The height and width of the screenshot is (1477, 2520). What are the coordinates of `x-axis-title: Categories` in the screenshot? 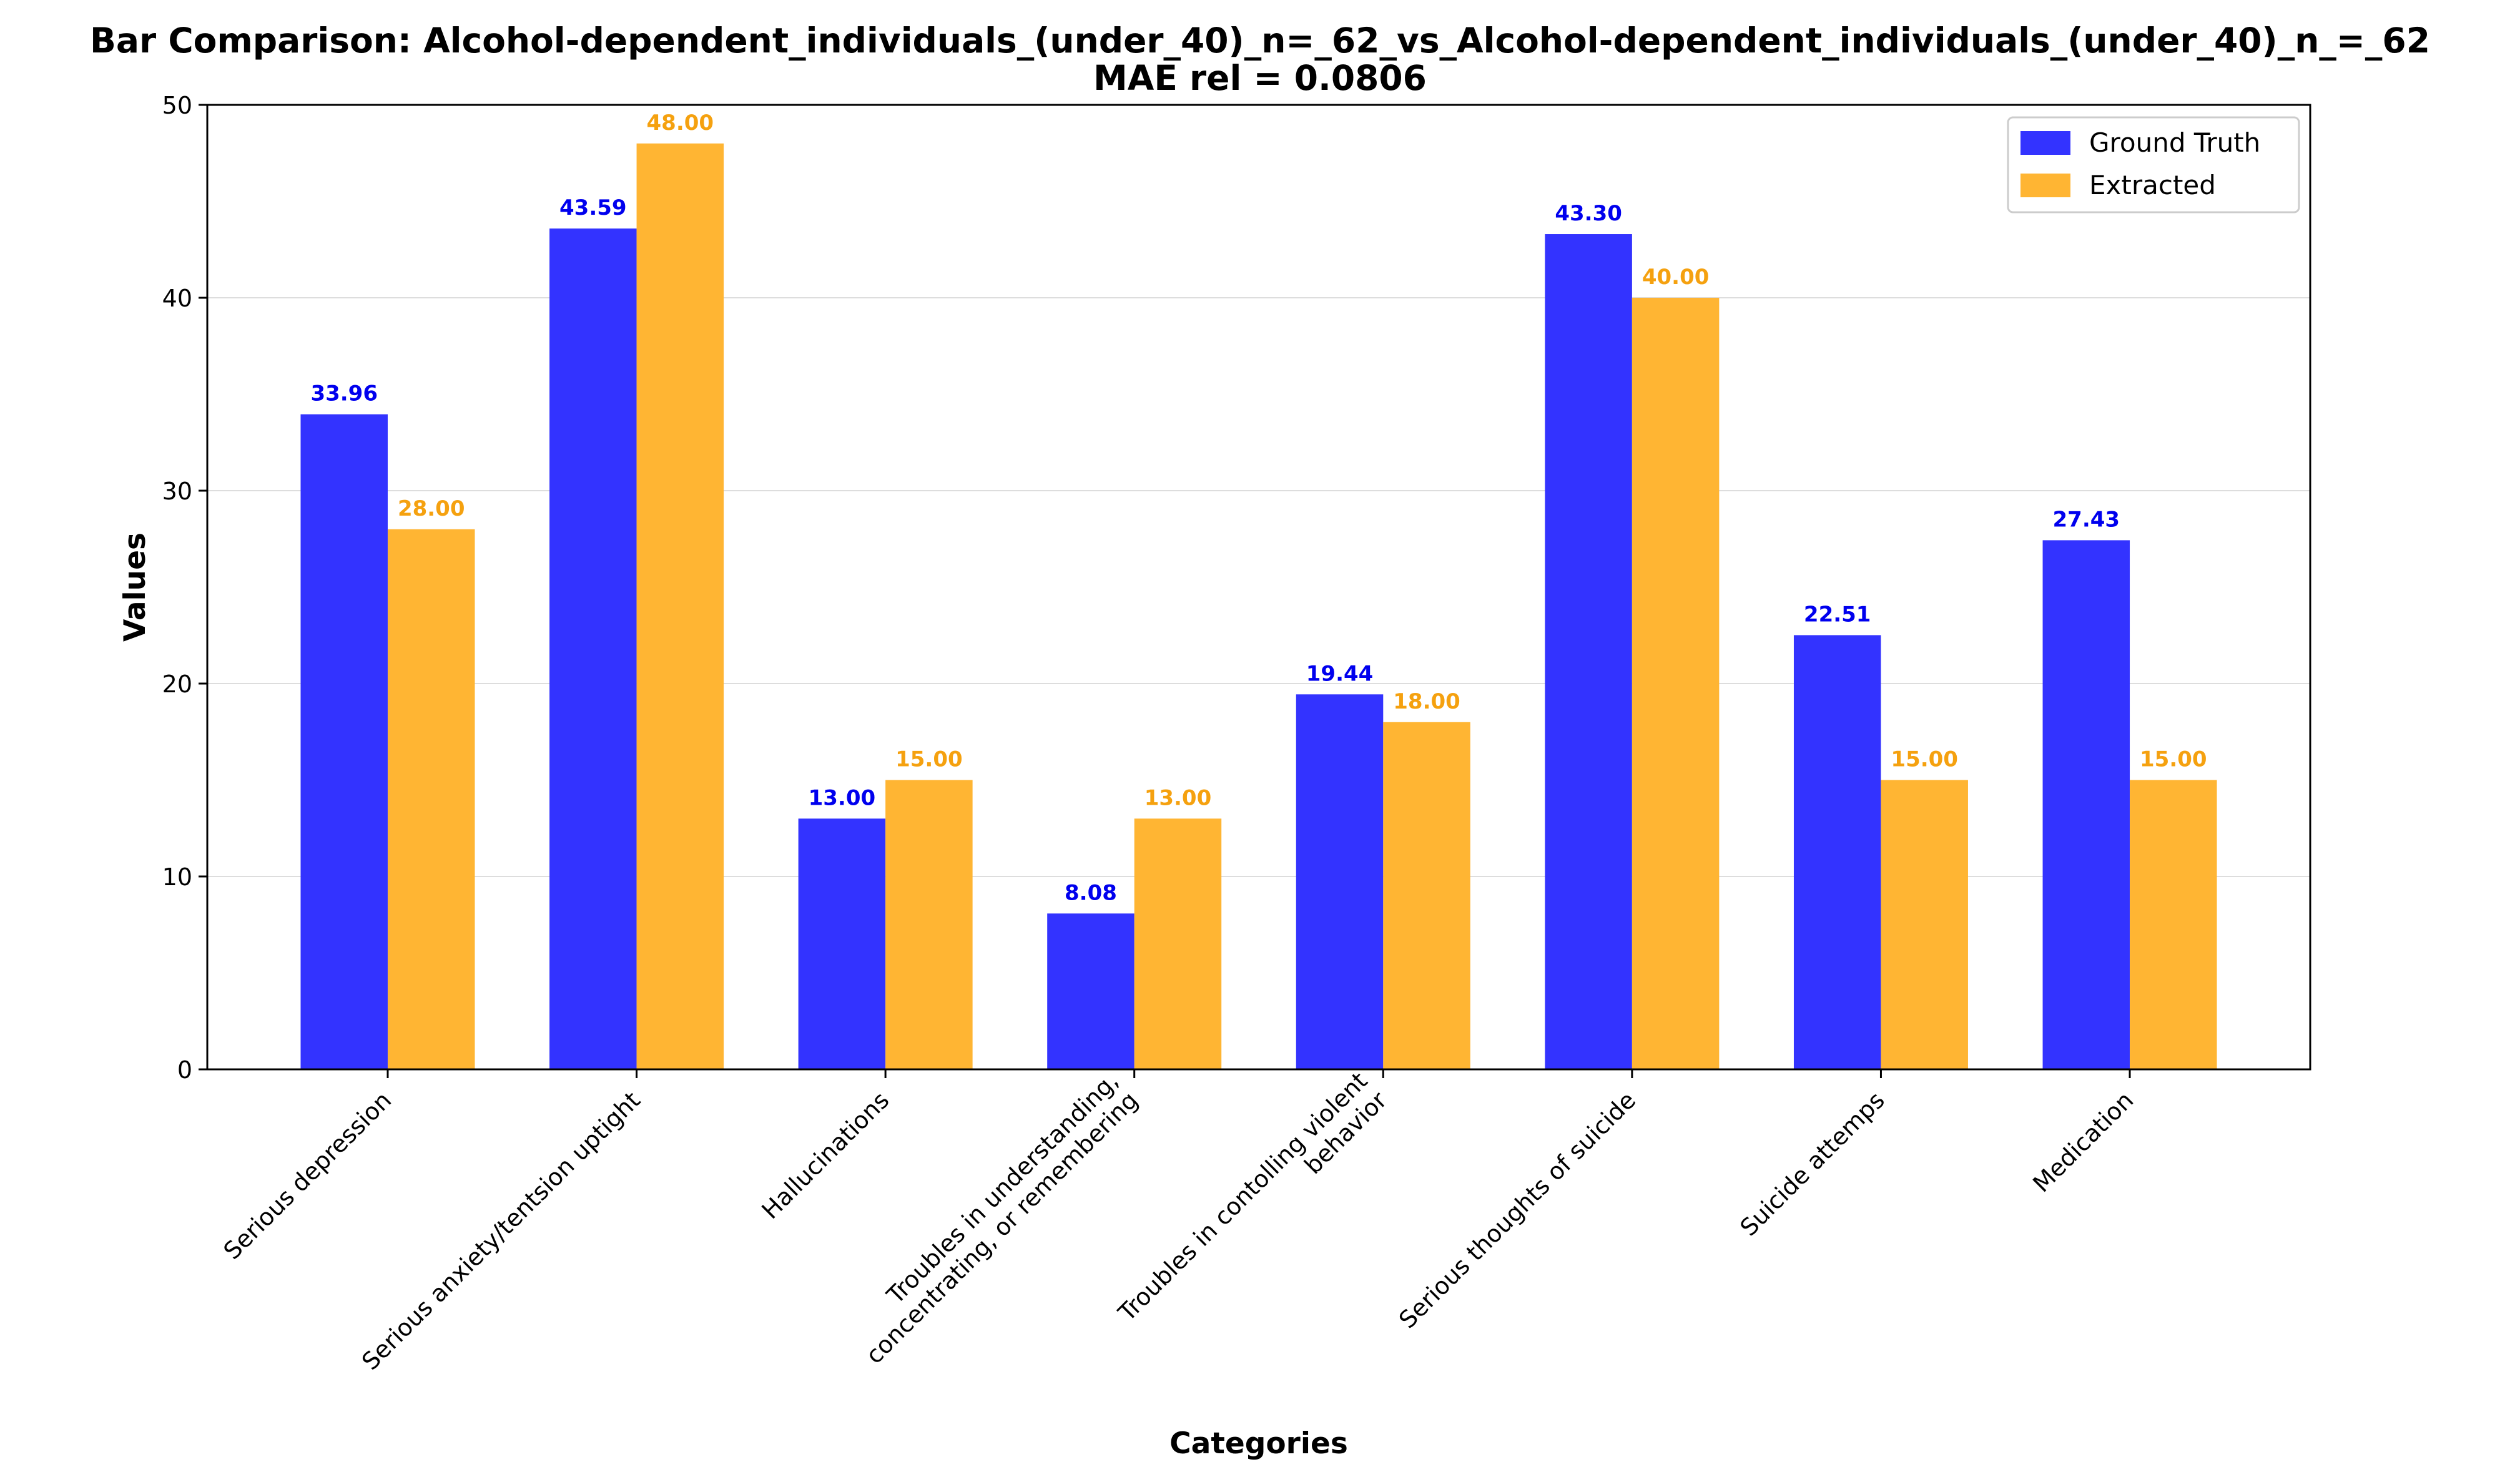 It's located at (1258, 1443).